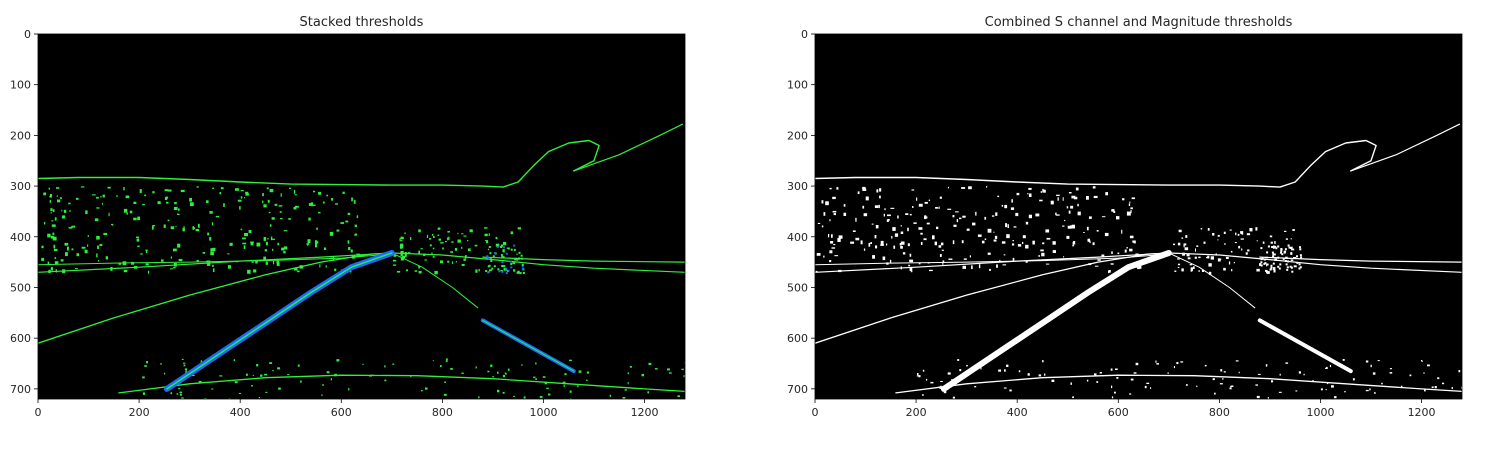 This screenshot has width=1500, height=470. What do you see at coordinates (435, 280) in the screenshot?
I see `edge-road-right` at bounding box center [435, 280].